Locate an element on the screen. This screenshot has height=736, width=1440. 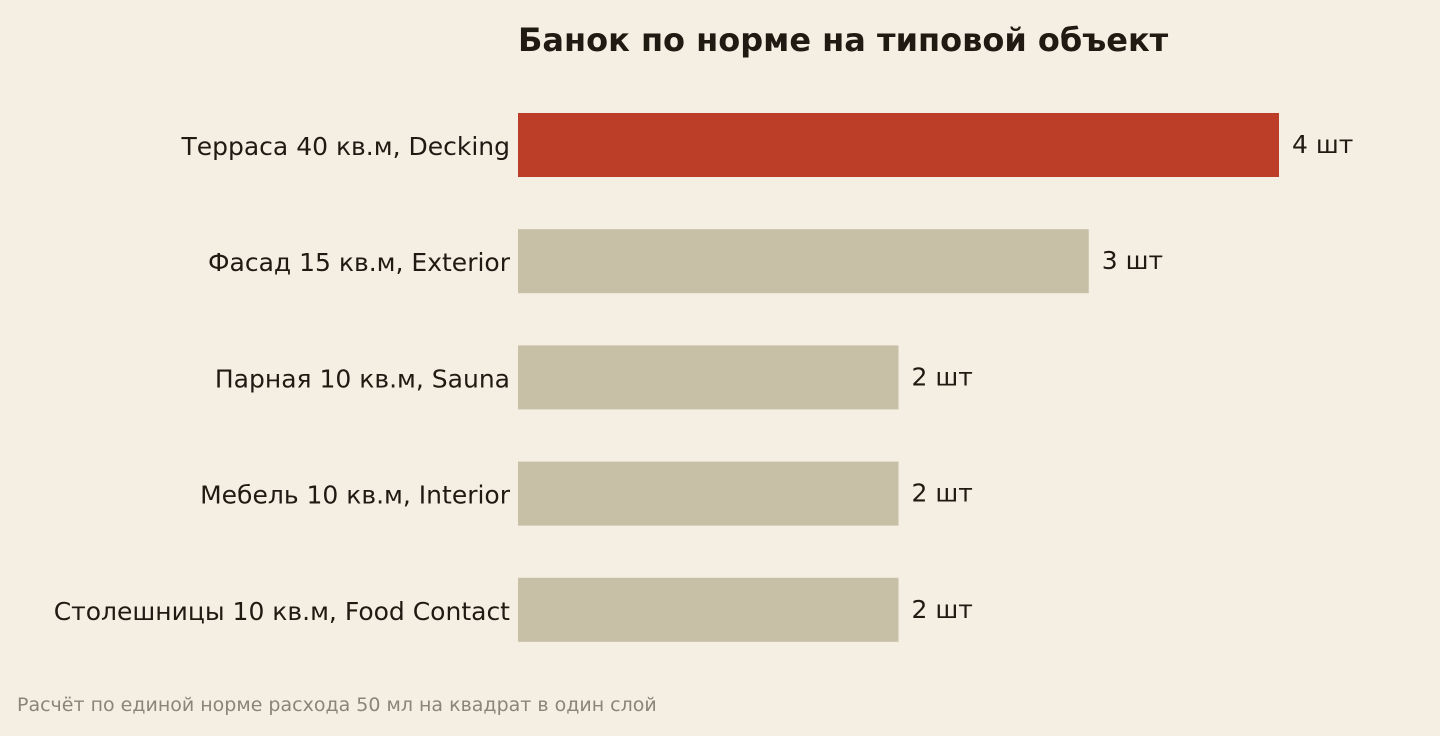
value-label-1: 3 шт is located at coordinates (1132, 260).